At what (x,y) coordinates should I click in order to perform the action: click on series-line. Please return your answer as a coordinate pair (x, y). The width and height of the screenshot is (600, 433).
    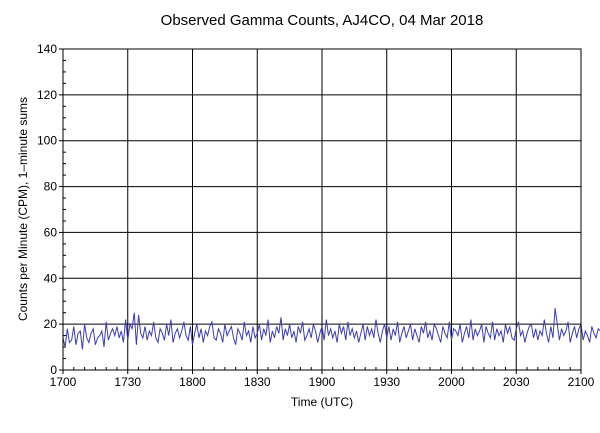
    Looking at the image, I should click on (331, 329).